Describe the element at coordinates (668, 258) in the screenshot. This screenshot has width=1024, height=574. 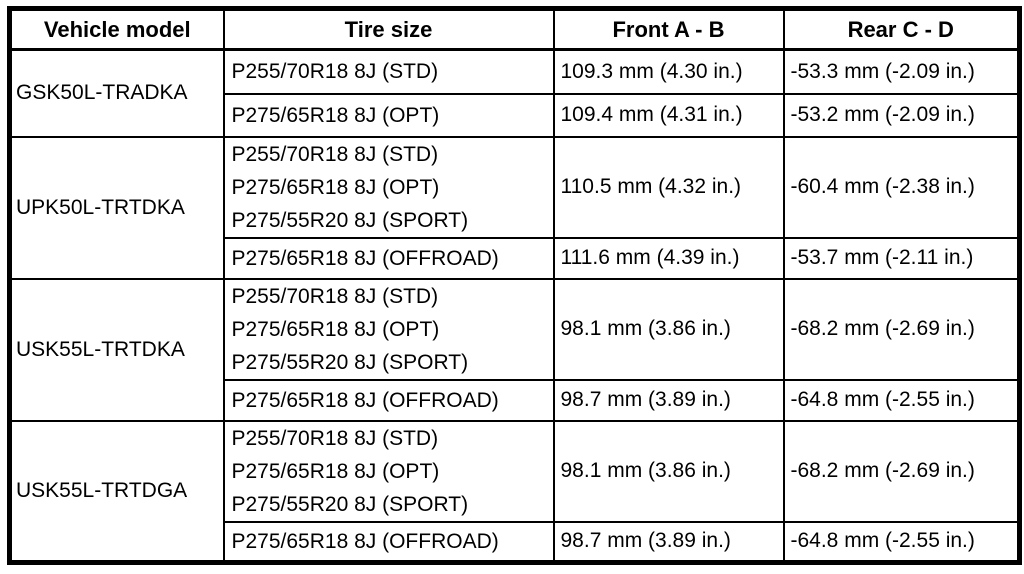
I see `front-measurement-cell: 111.6 mm (4.39 in.)` at that location.